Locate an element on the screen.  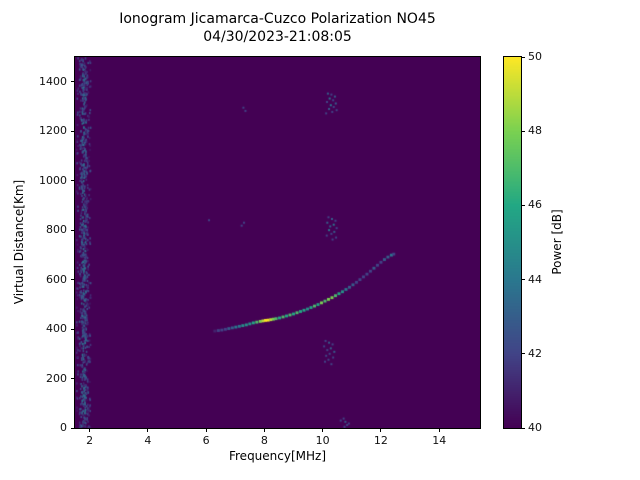
chart-subtitle-timestamp: 04/30/2023-21:08:05 is located at coordinates (277, 37).